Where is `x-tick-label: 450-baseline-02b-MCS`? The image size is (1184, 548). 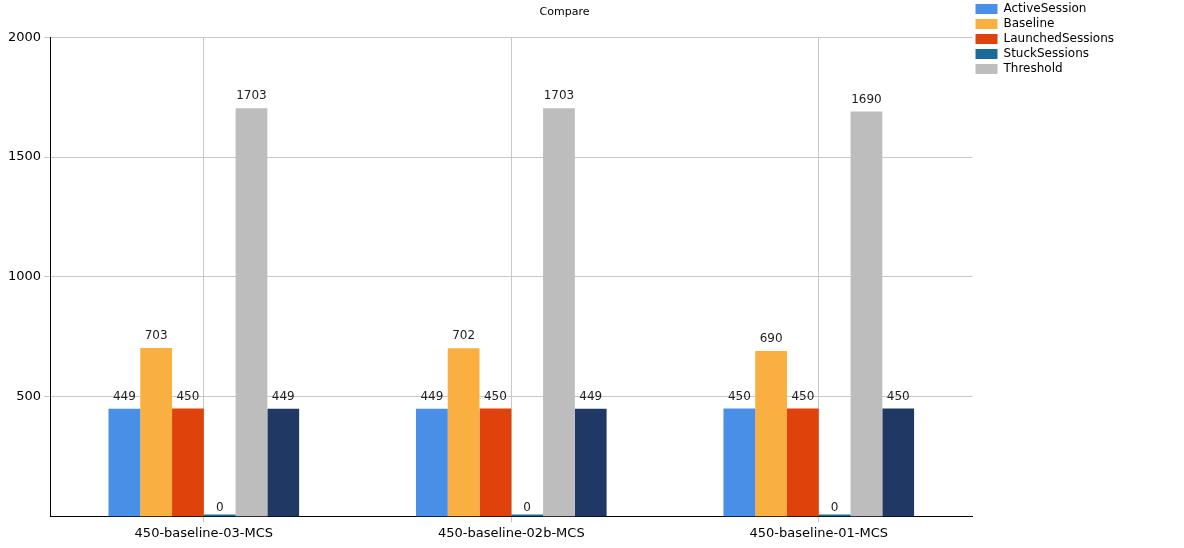
x-tick-label: 450-baseline-02b-MCS is located at coordinates (511, 532).